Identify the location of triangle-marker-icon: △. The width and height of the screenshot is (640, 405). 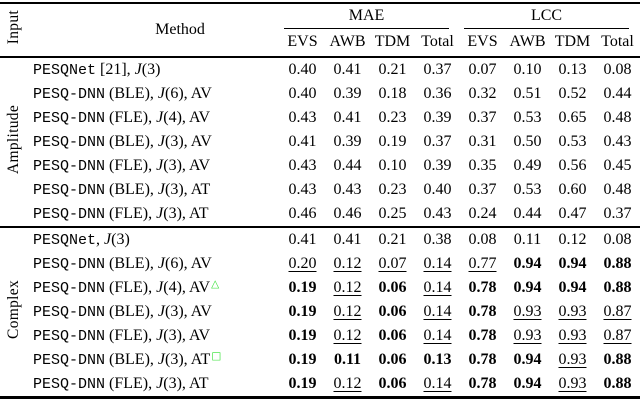
(215, 284).